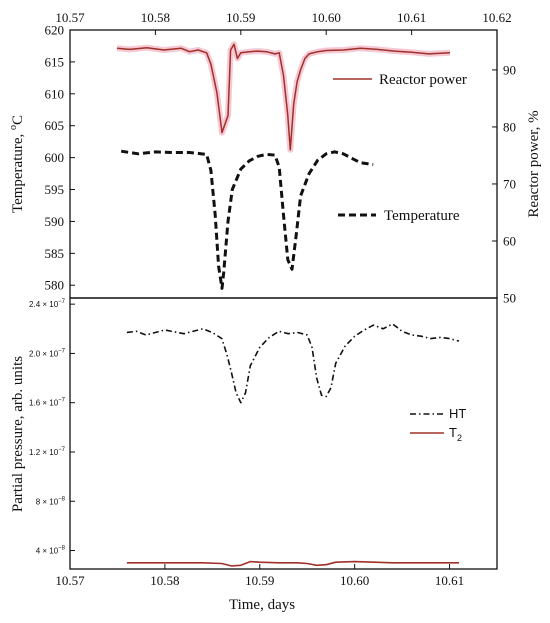  I want to click on left-axis-title-main: Temperature,, so click(18, 171).